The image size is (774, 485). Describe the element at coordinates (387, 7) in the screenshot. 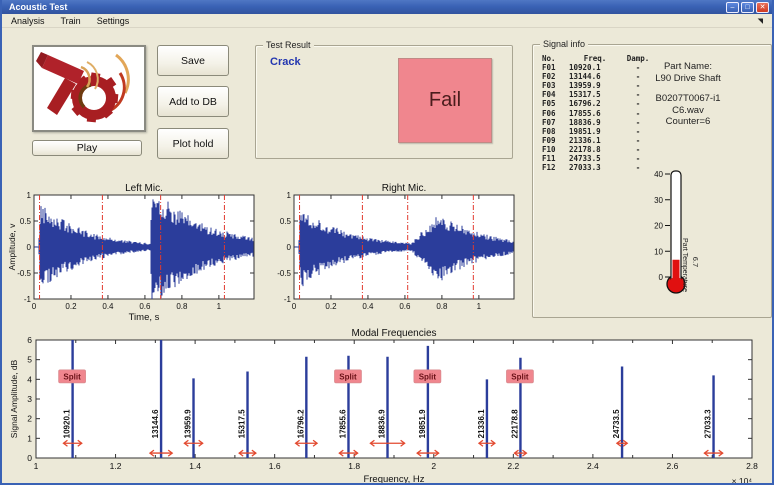

I see `title-bar: Acoustic Test – □ ✕` at that location.